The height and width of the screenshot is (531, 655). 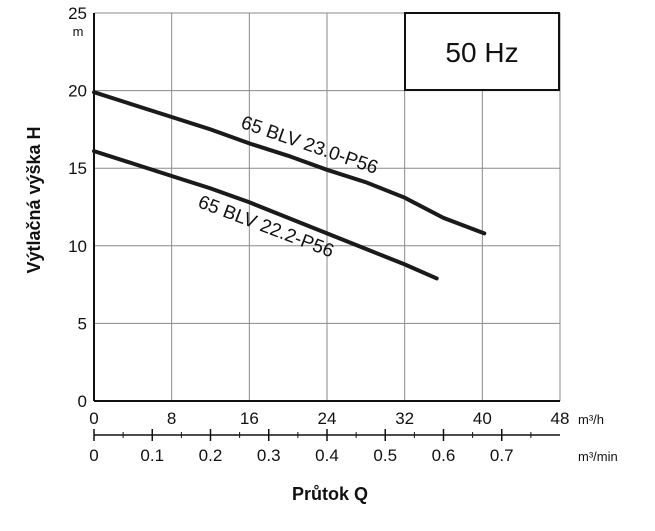 I want to click on frequency-box, so click(x=482, y=51).